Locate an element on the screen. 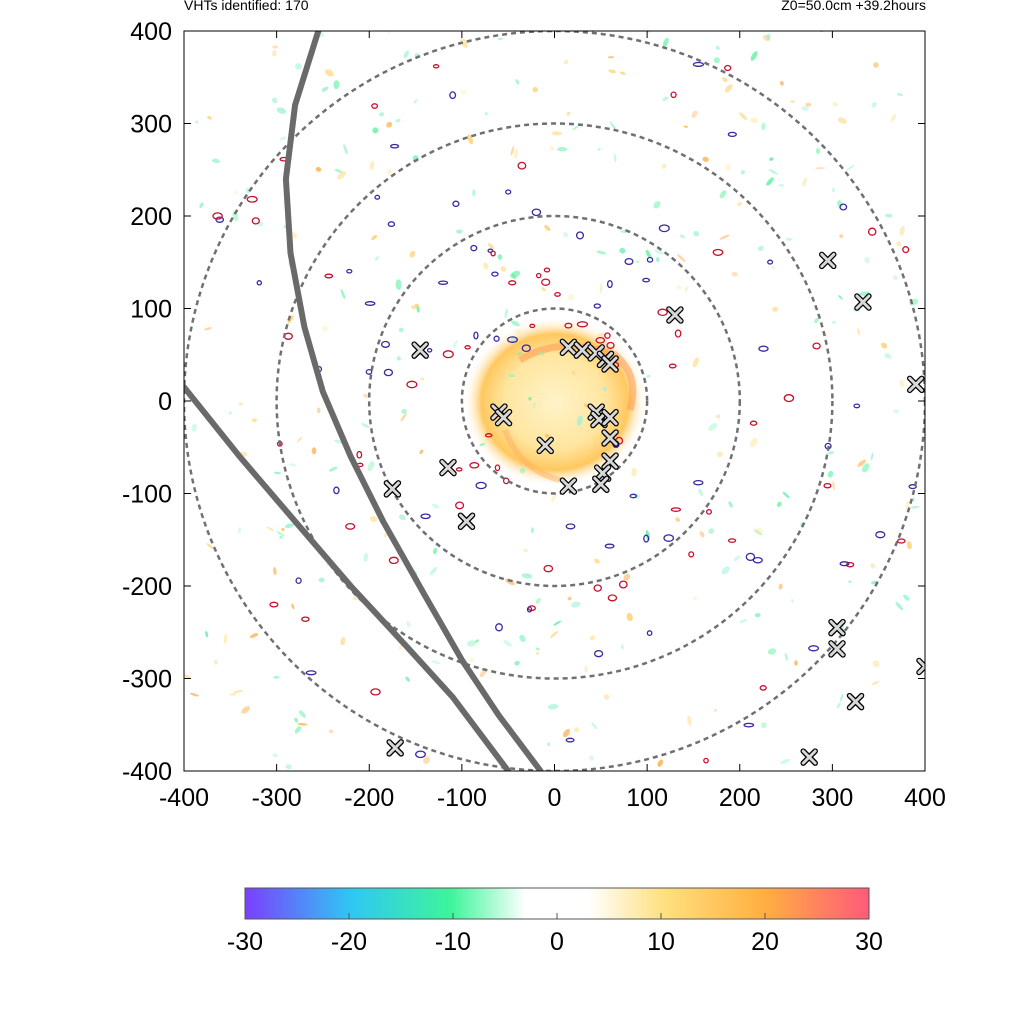 The image size is (1024, 1024). y-tick-label: -100 is located at coordinates (147, 495).